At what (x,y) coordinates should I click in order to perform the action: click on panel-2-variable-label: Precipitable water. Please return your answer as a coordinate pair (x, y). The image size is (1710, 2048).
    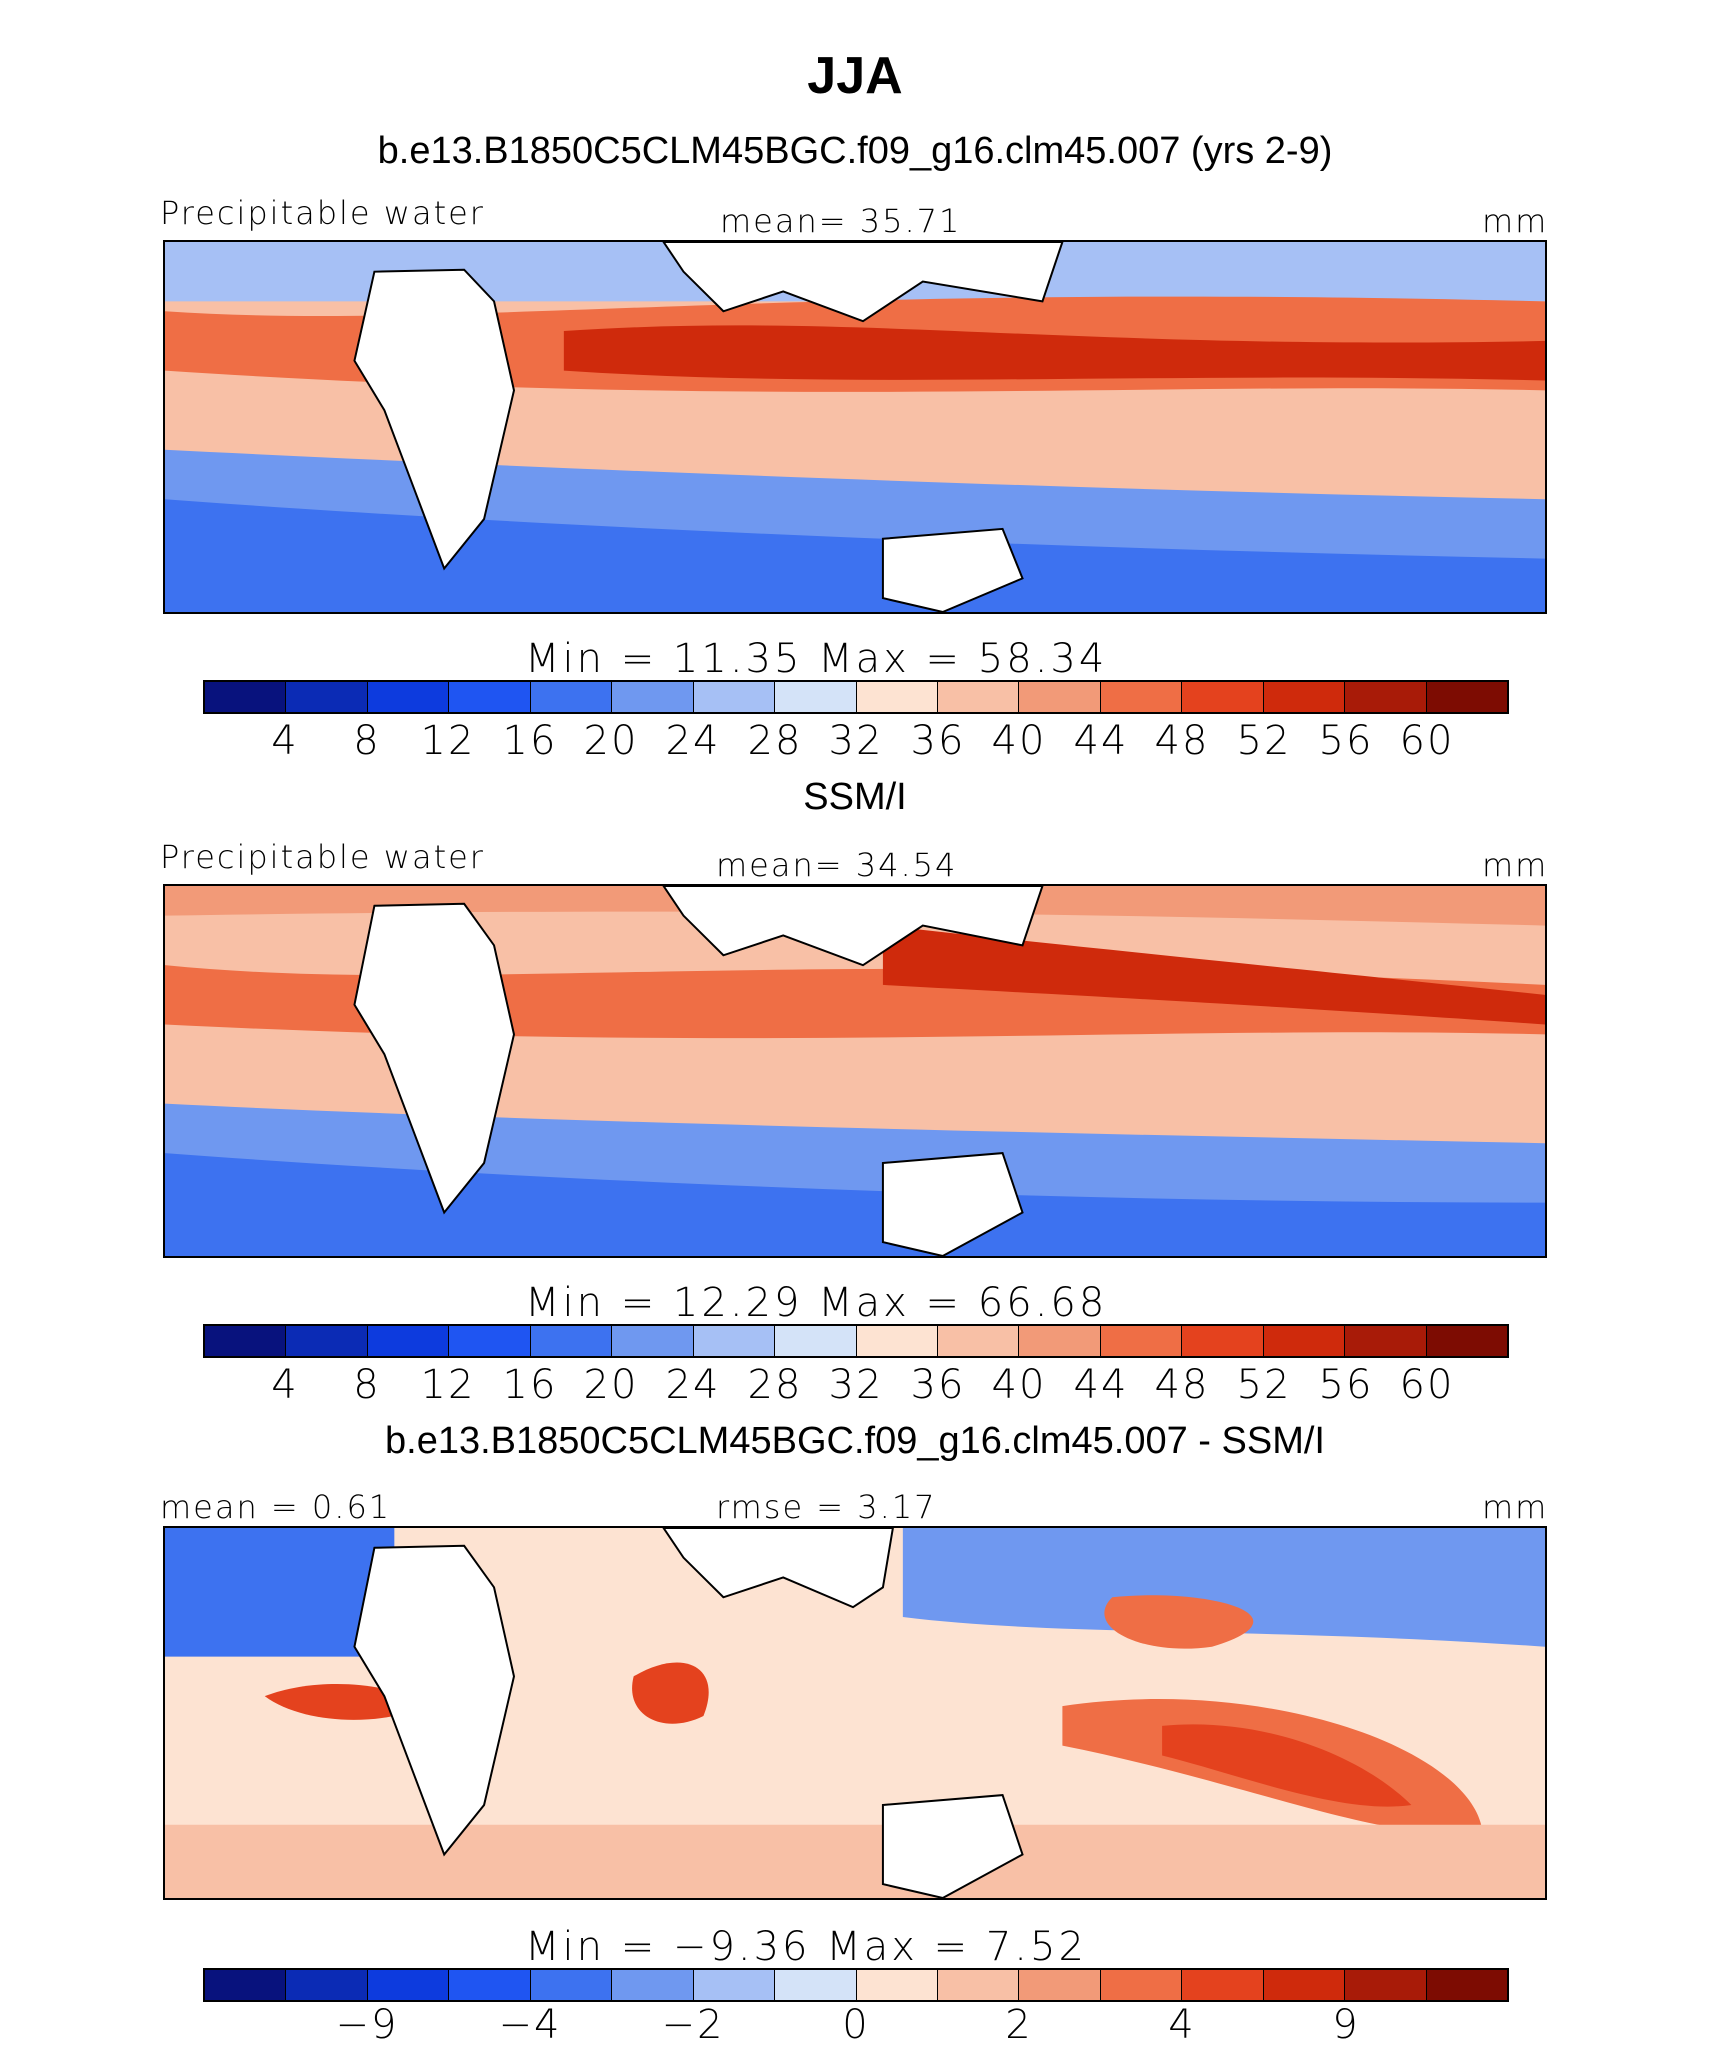
    Looking at the image, I should click on (322, 857).